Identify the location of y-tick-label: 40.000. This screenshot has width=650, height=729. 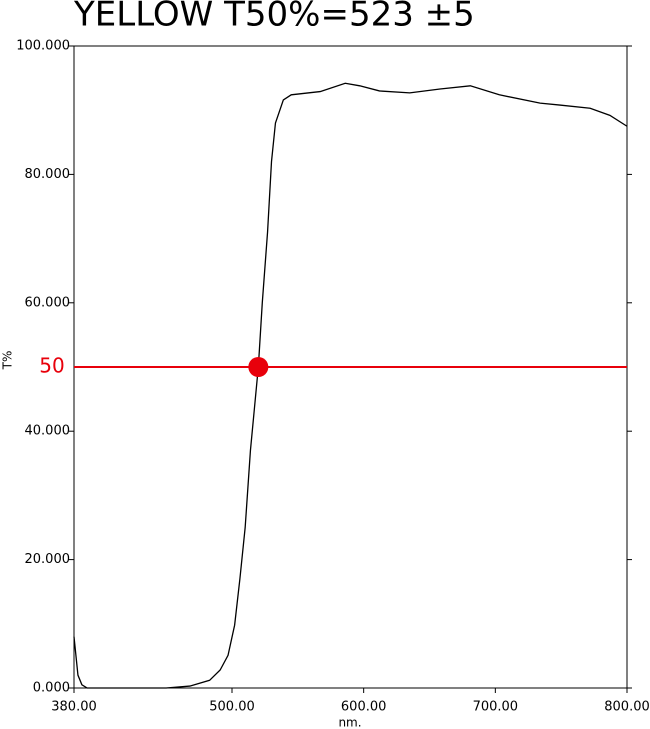
(48, 431).